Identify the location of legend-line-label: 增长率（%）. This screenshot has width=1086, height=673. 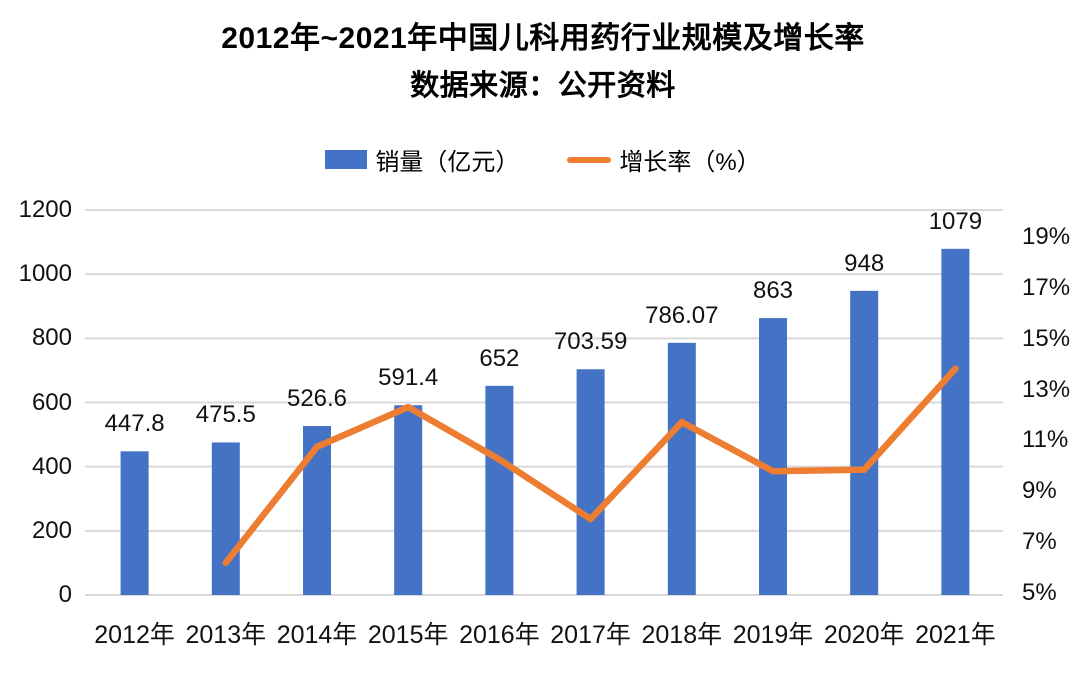
(690, 162).